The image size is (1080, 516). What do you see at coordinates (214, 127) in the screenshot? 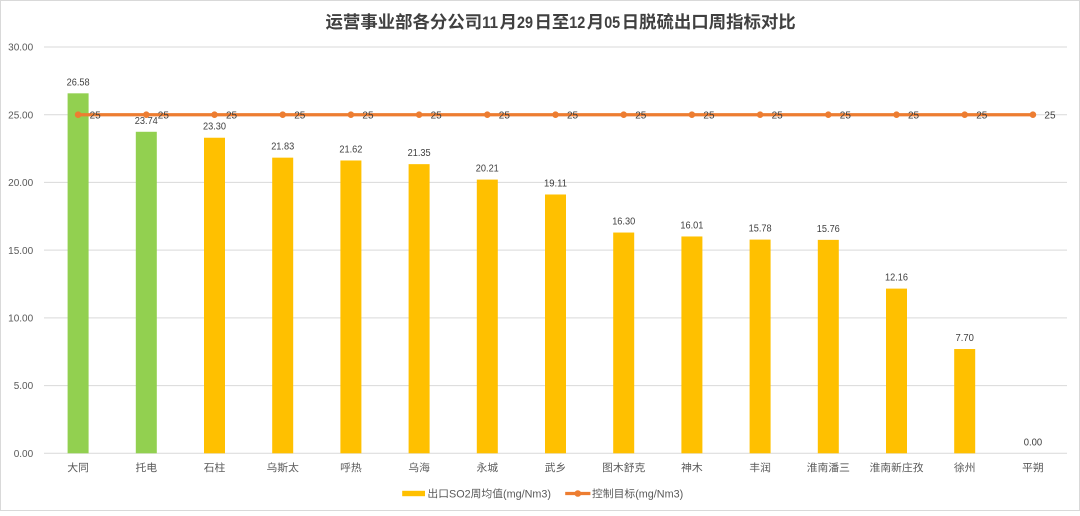
I see `svg-text: 23.30` at bounding box center [214, 127].